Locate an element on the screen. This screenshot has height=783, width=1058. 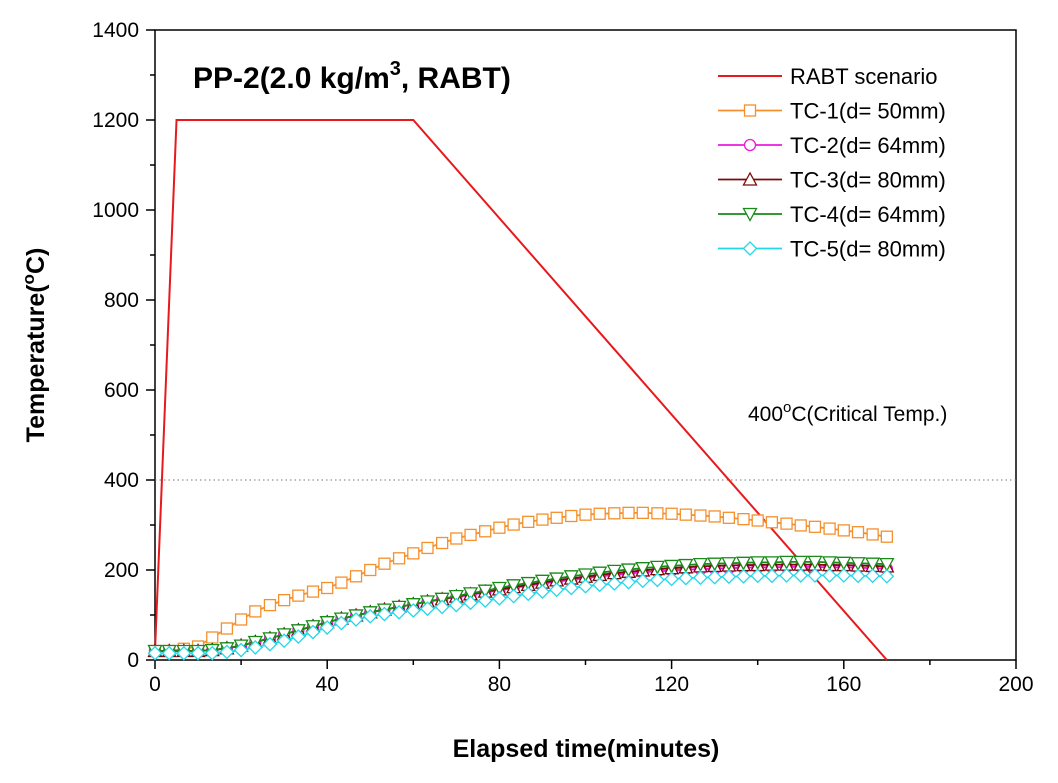
legend-entry: TC-2(d= 64mm) is located at coordinates (832, 145).